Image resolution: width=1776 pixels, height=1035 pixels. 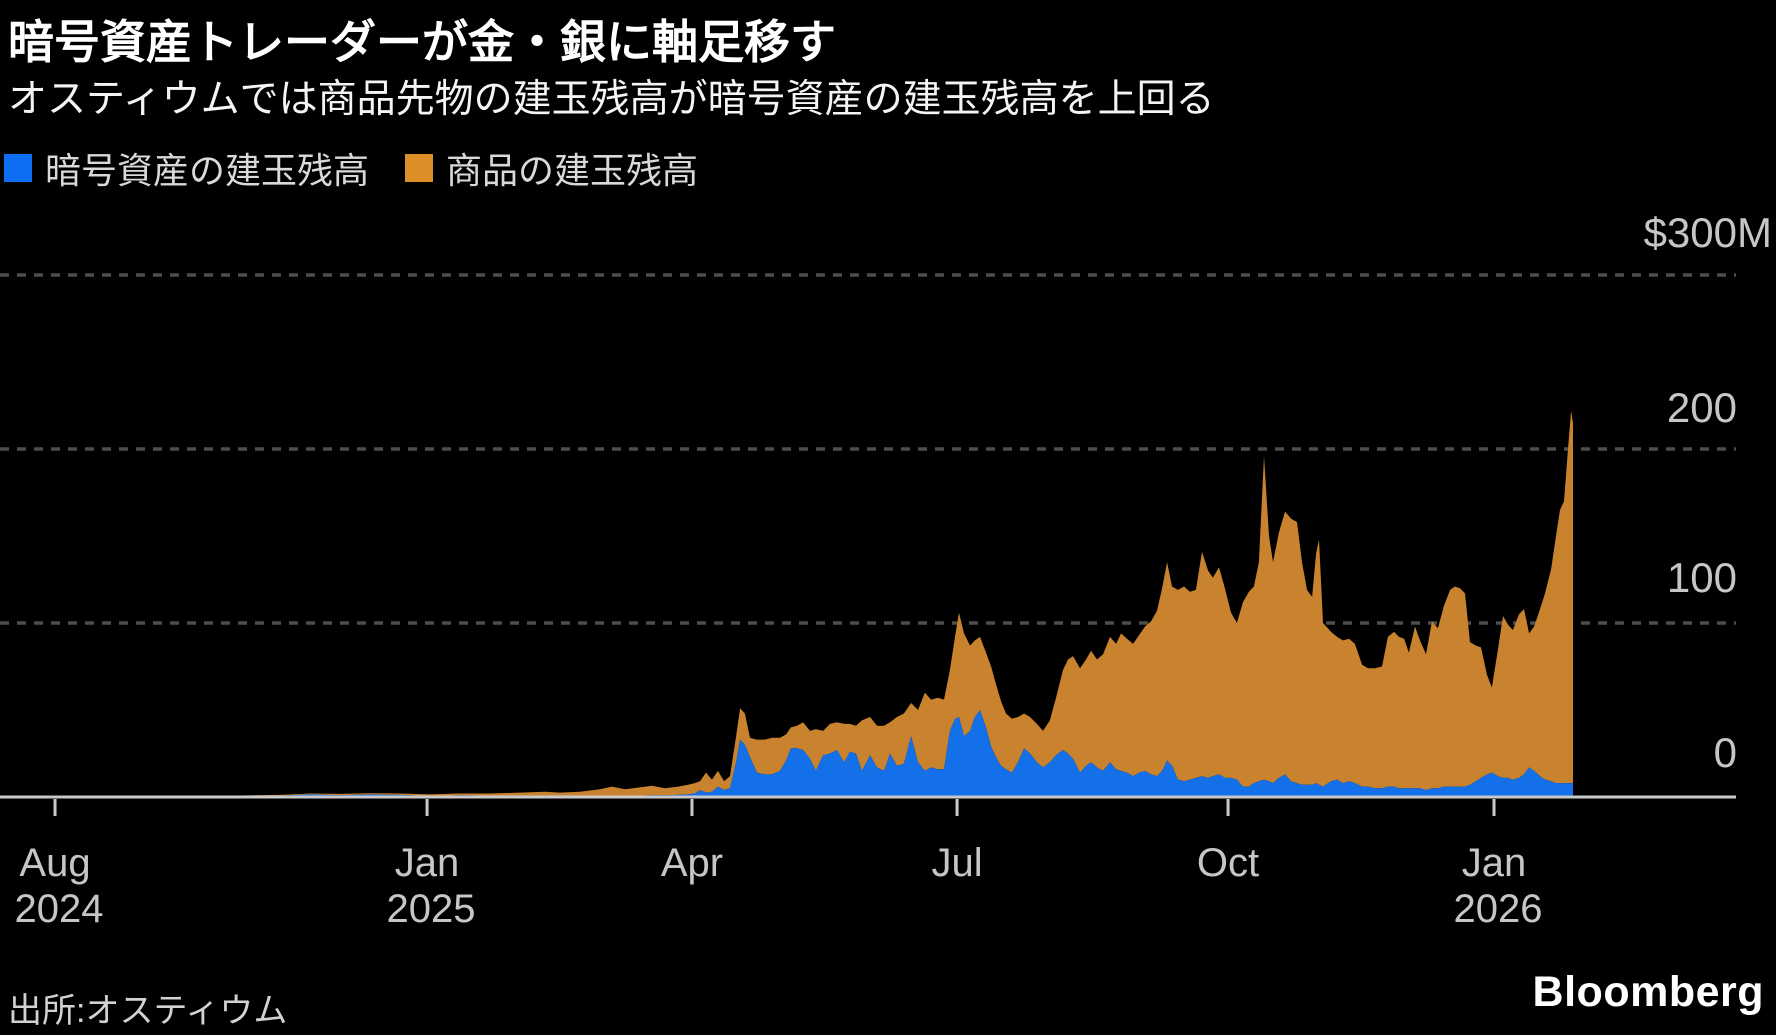 I want to click on x-tick-year-5: 2026, so click(x=1498, y=909).